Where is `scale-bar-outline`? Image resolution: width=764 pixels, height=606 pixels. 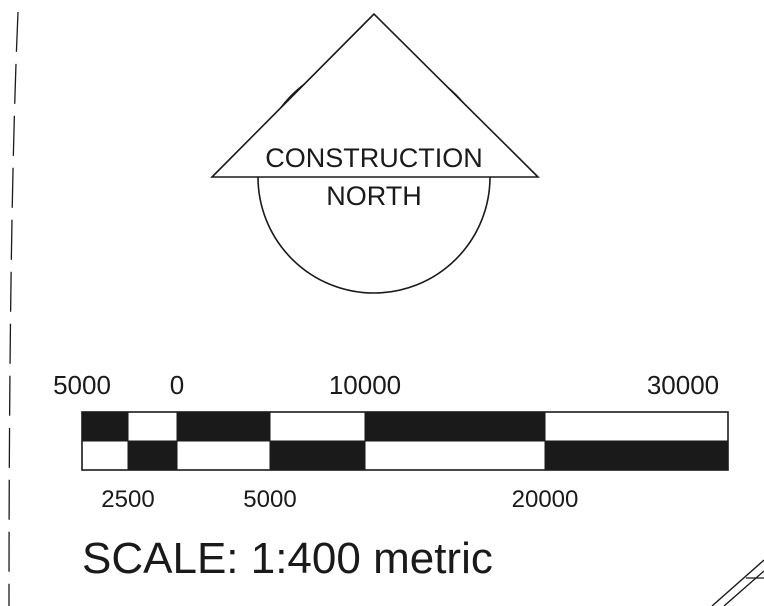 scale-bar-outline is located at coordinates (405, 441).